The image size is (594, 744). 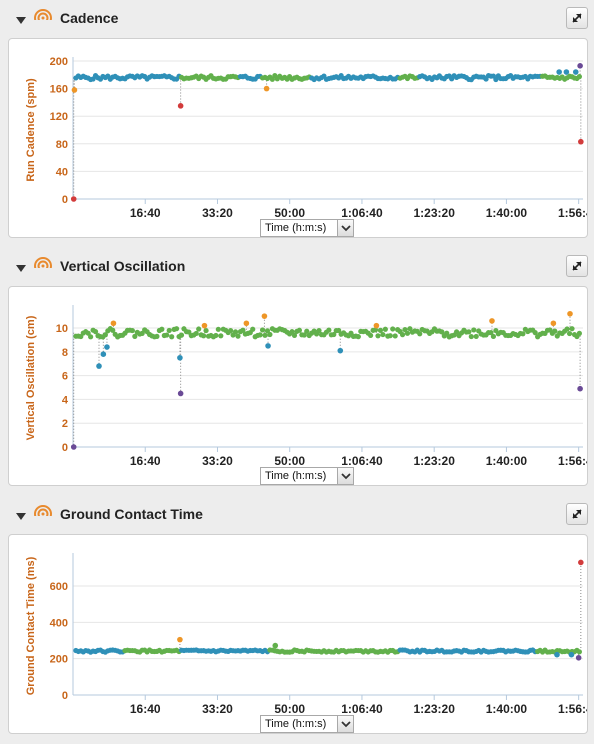 I want to click on x-axis-unit-label: Time (h:m:s), so click(x=296, y=476).